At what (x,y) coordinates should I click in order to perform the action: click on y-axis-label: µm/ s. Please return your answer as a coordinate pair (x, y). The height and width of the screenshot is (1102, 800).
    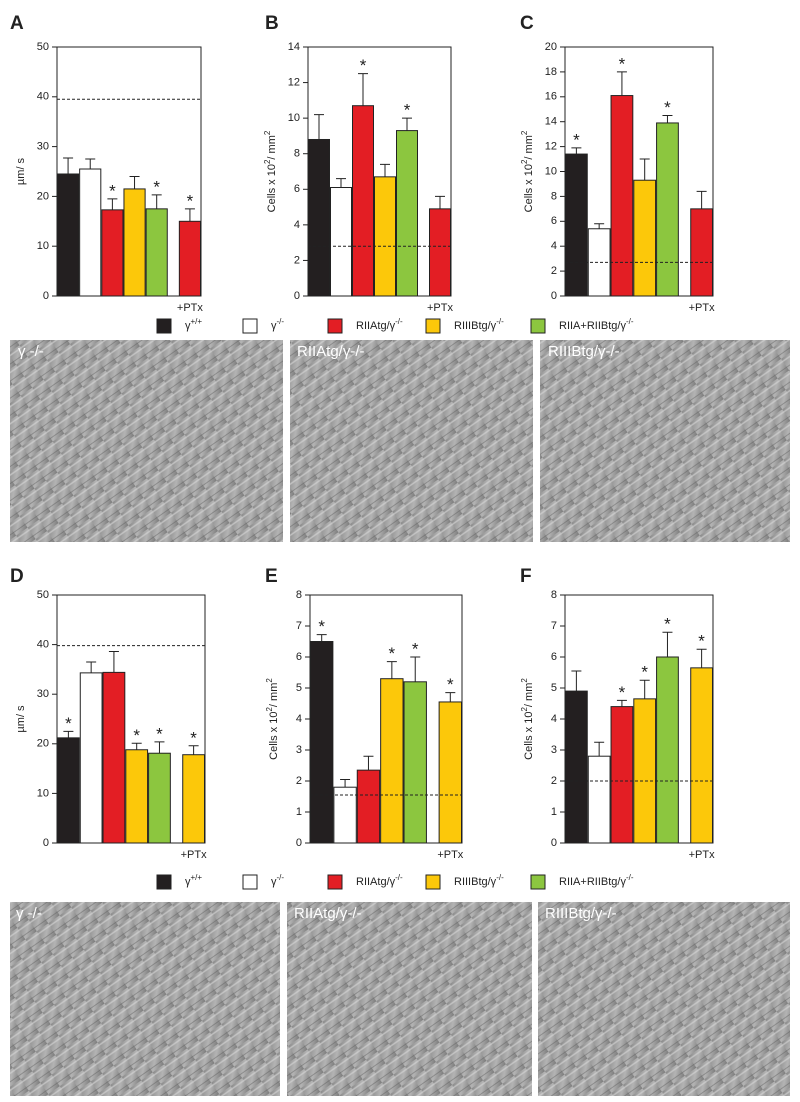
    Looking at the image, I should click on (21, 719).